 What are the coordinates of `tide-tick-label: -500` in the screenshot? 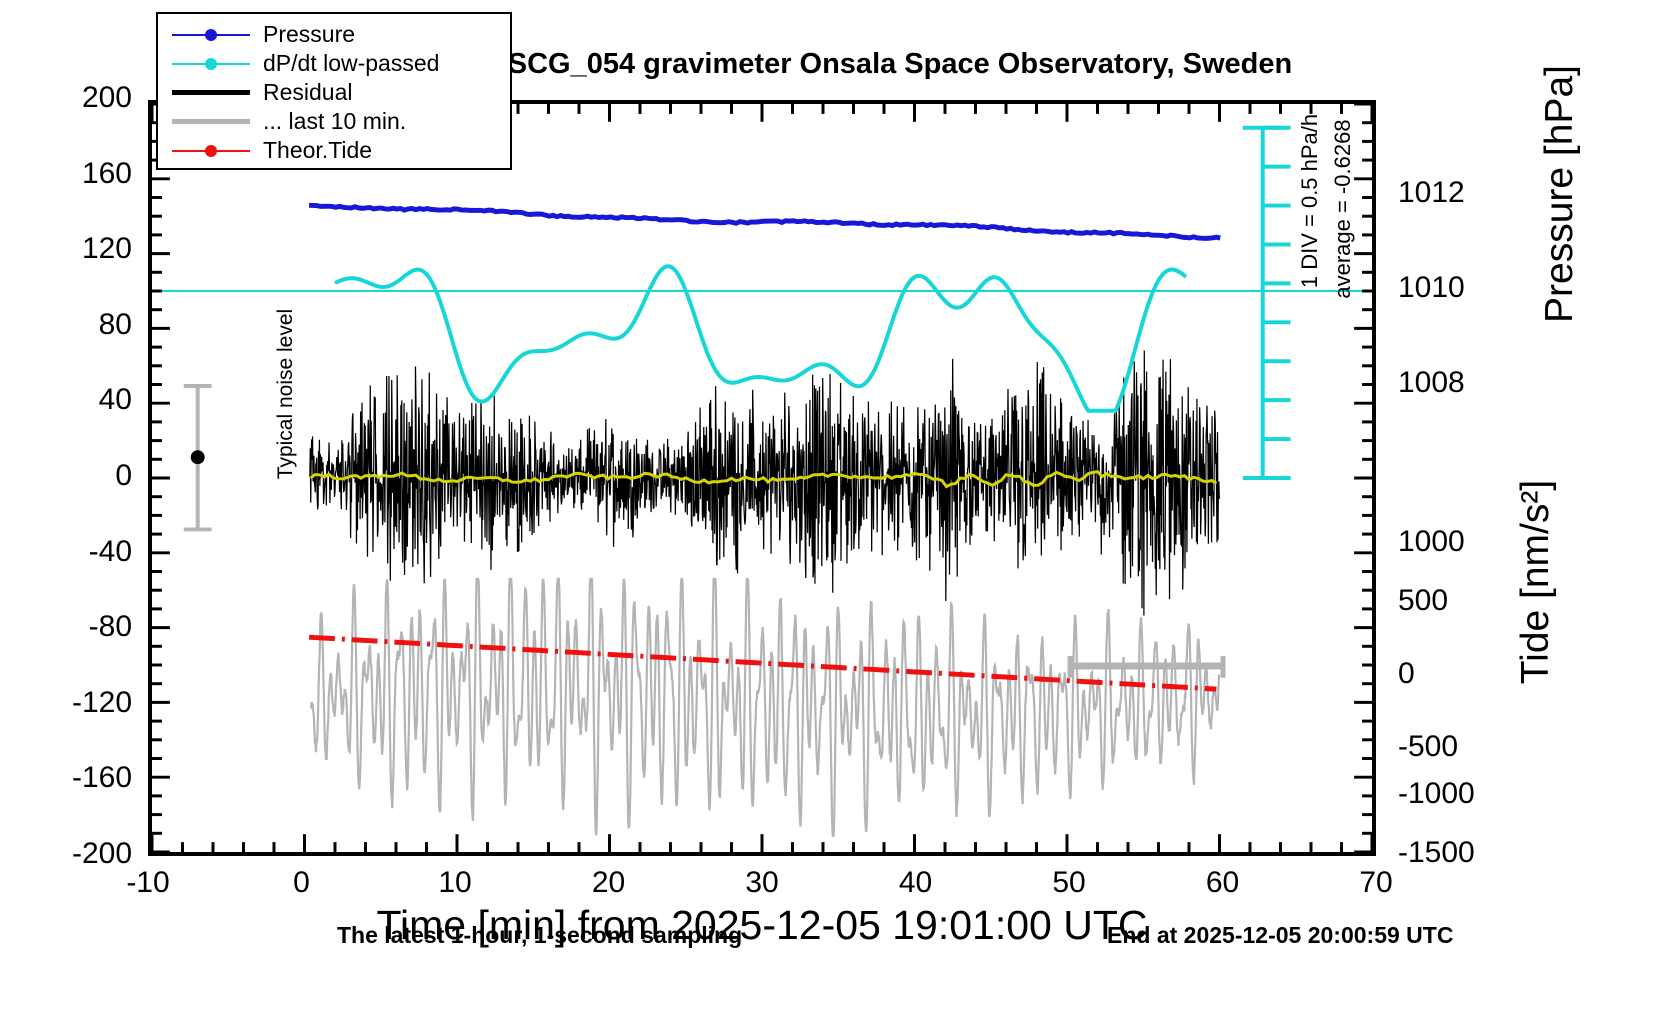 It's located at (1428, 746).